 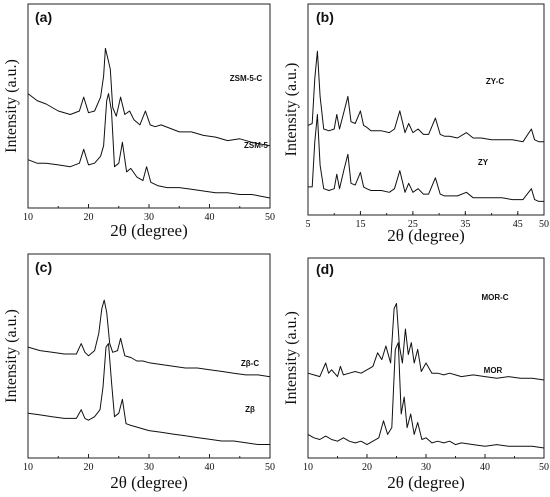 I want to click on x-tick-label: 15, so click(x=360, y=224).